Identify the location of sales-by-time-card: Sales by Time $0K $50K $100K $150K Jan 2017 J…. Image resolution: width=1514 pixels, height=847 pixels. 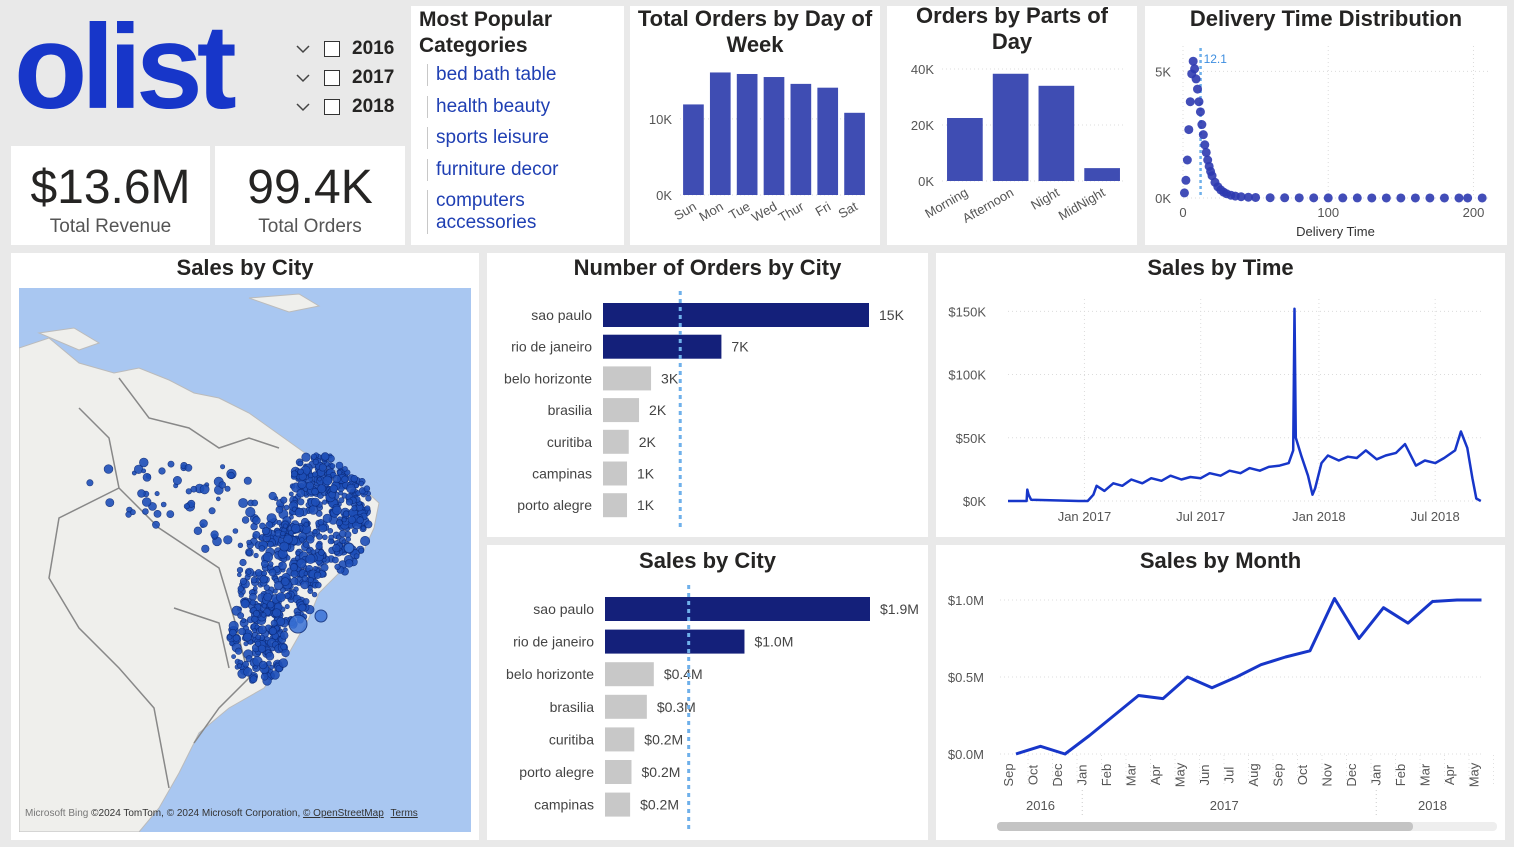
(1220, 395).